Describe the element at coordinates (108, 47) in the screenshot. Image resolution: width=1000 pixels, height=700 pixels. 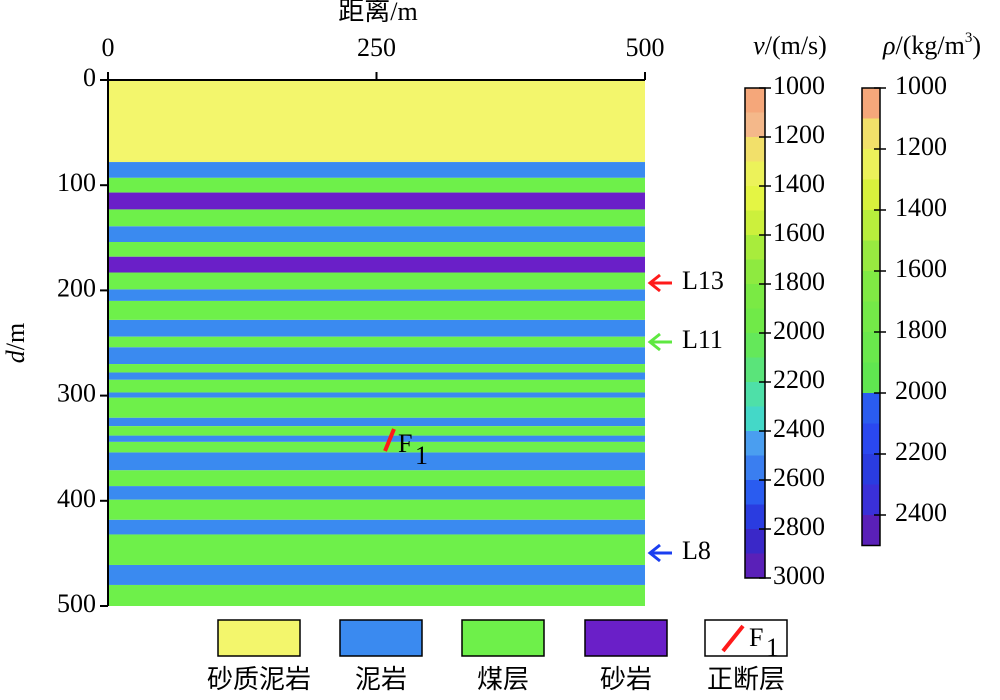
I see `x-tick-label: 0` at that location.